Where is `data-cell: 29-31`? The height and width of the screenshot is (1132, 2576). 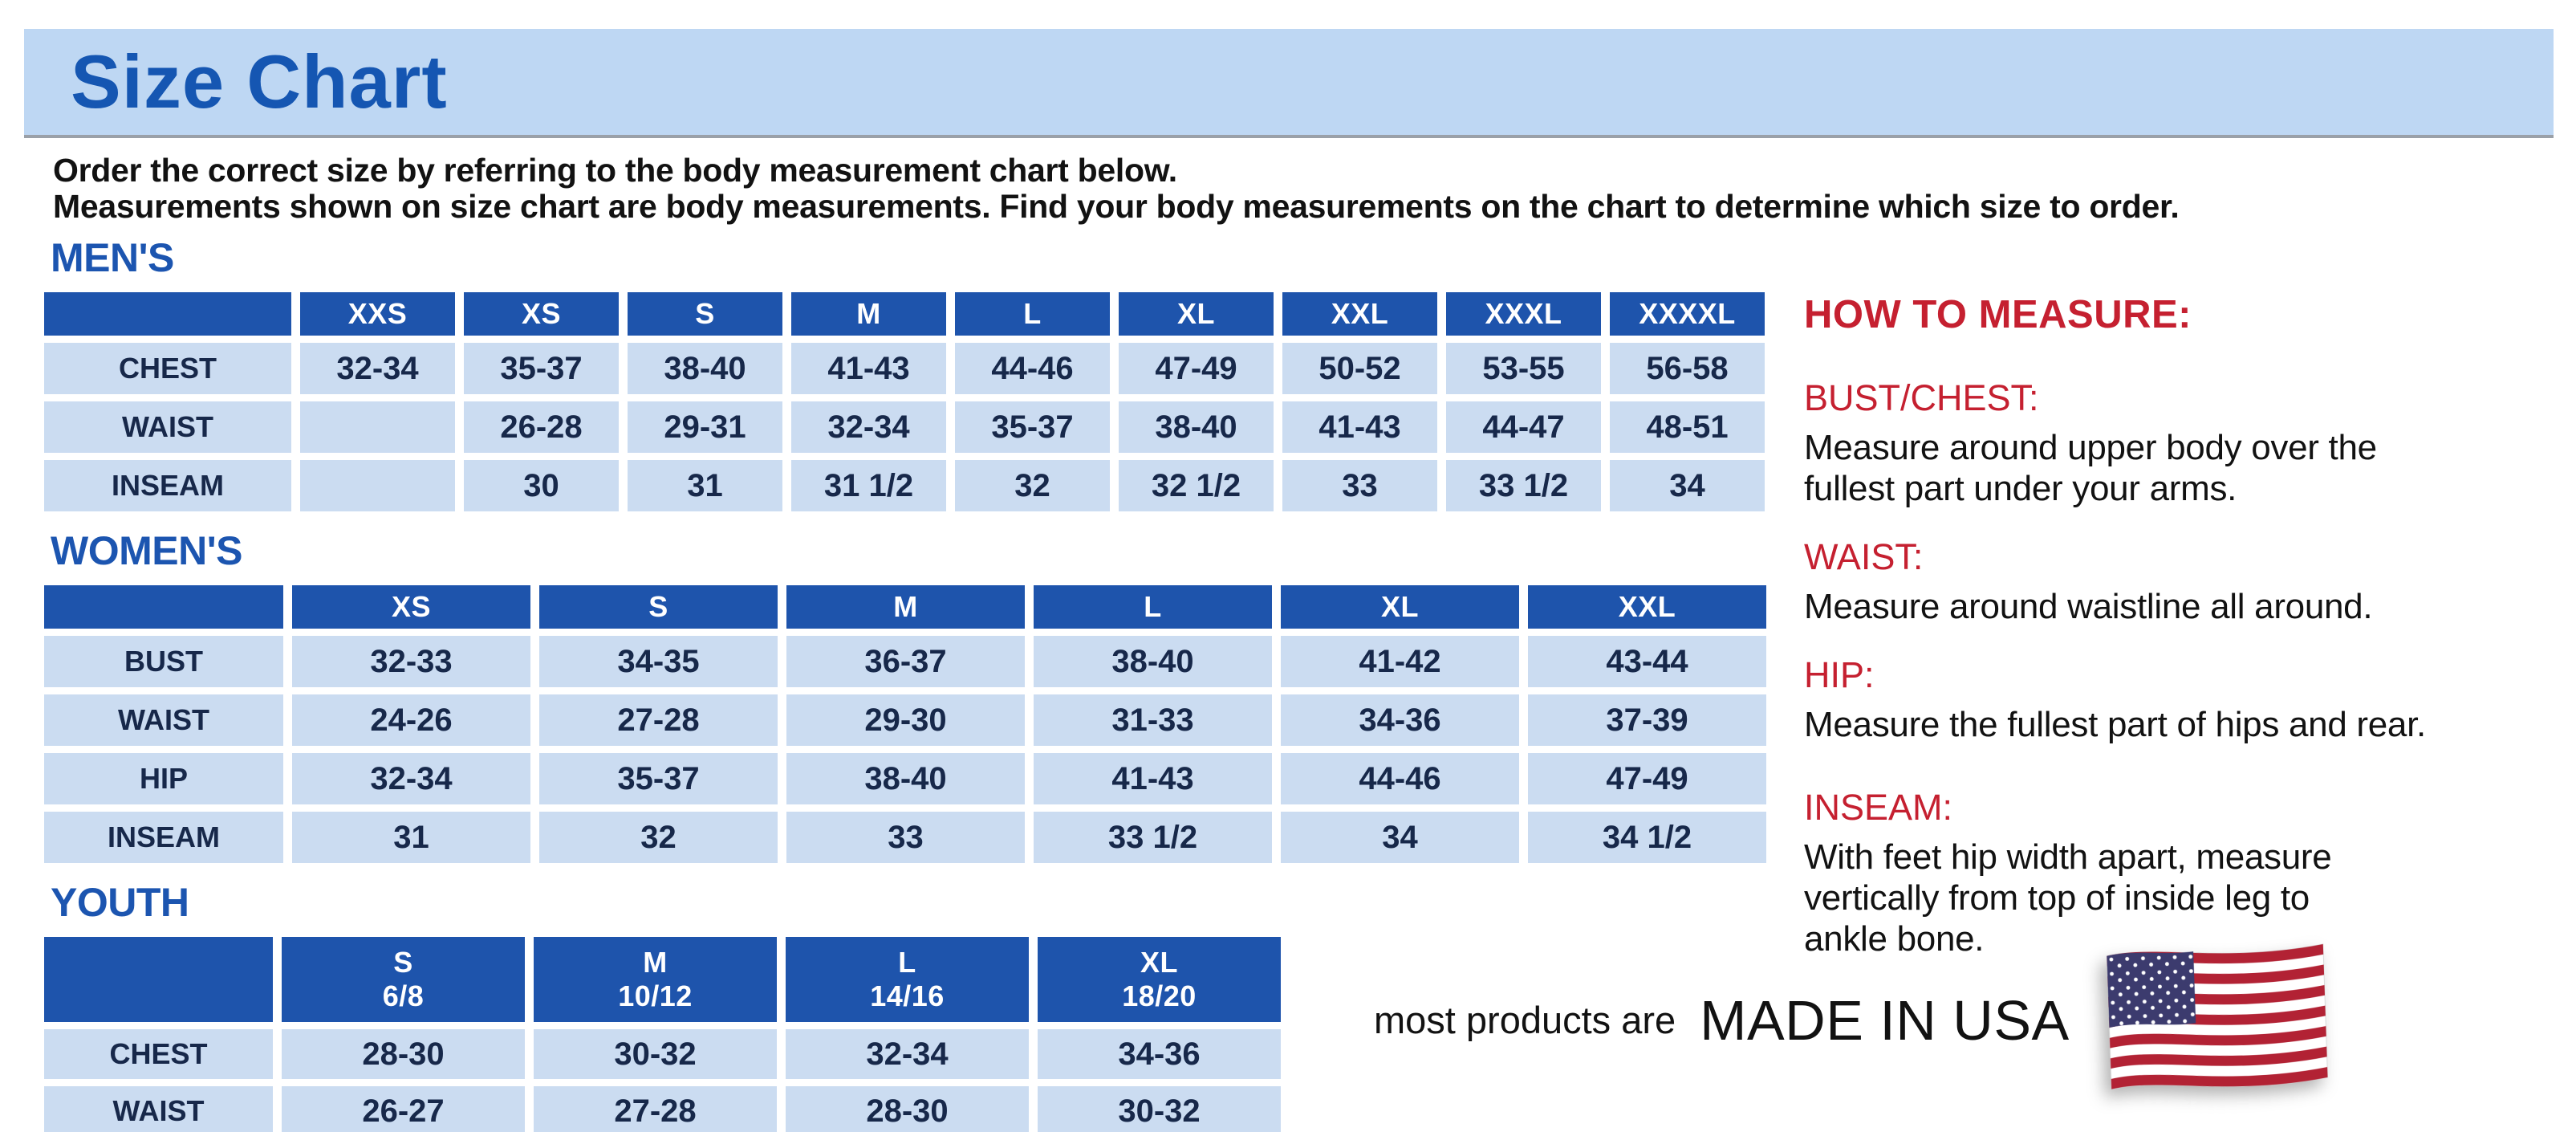 data-cell: 29-31 is located at coordinates (705, 427).